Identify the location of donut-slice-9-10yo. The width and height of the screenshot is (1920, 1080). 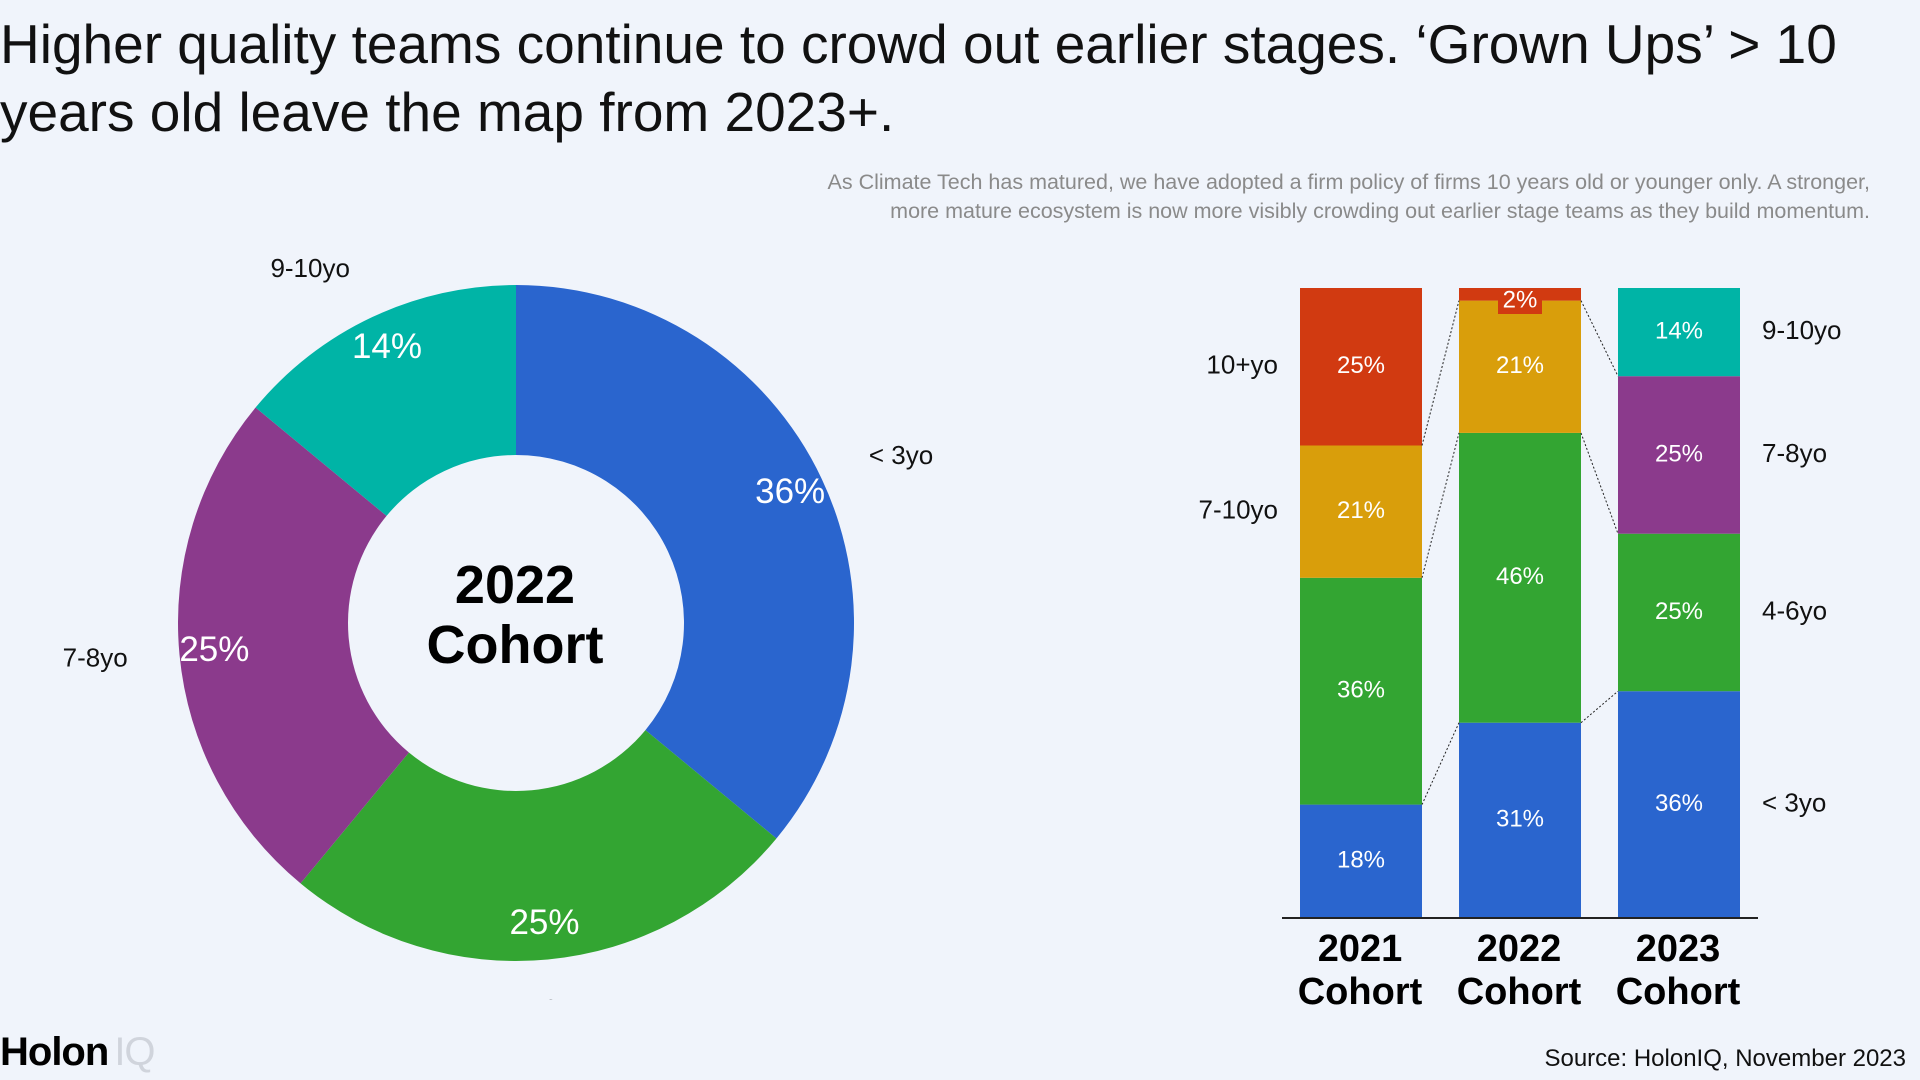
(385, 400).